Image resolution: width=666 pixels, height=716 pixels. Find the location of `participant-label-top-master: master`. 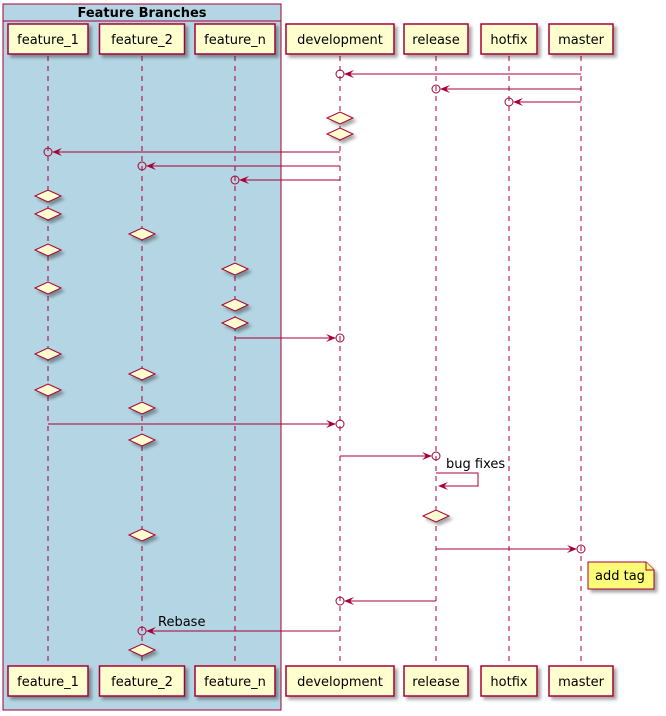

participant-label-top-master: master is located at coordinates (581, 40).